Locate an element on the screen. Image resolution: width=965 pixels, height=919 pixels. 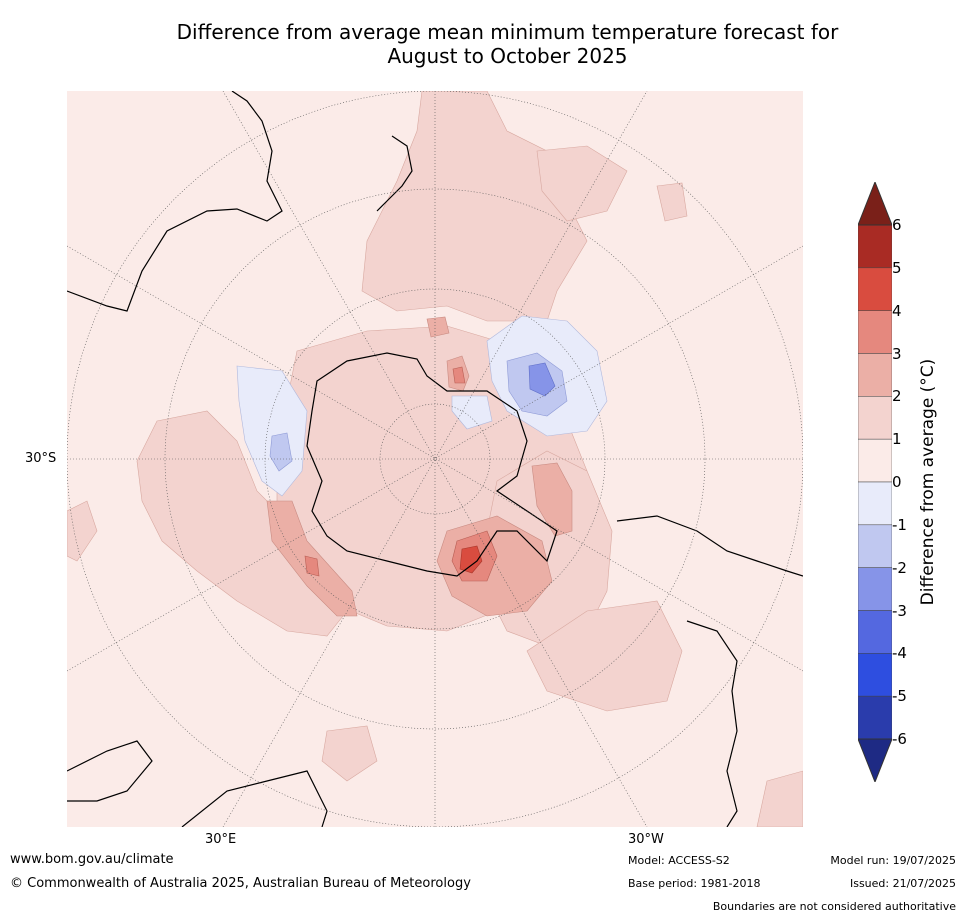
coast-australia is located at coordinates (175, 201).